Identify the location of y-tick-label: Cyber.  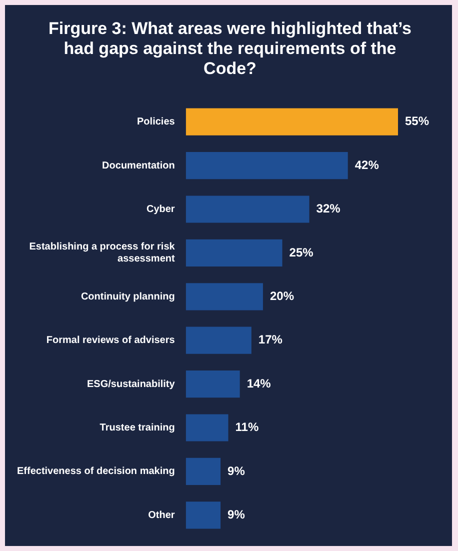
(160, 209).